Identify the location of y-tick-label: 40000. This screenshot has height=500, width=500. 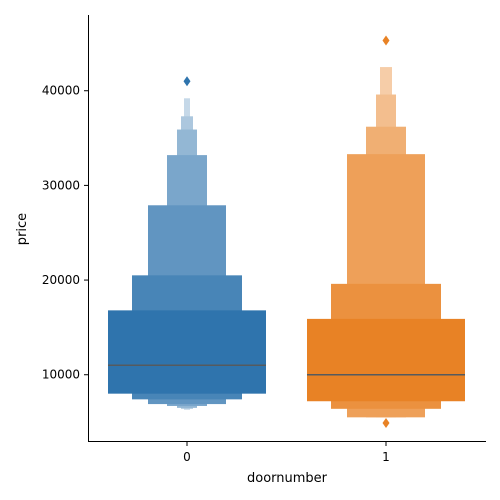
(61, 91).